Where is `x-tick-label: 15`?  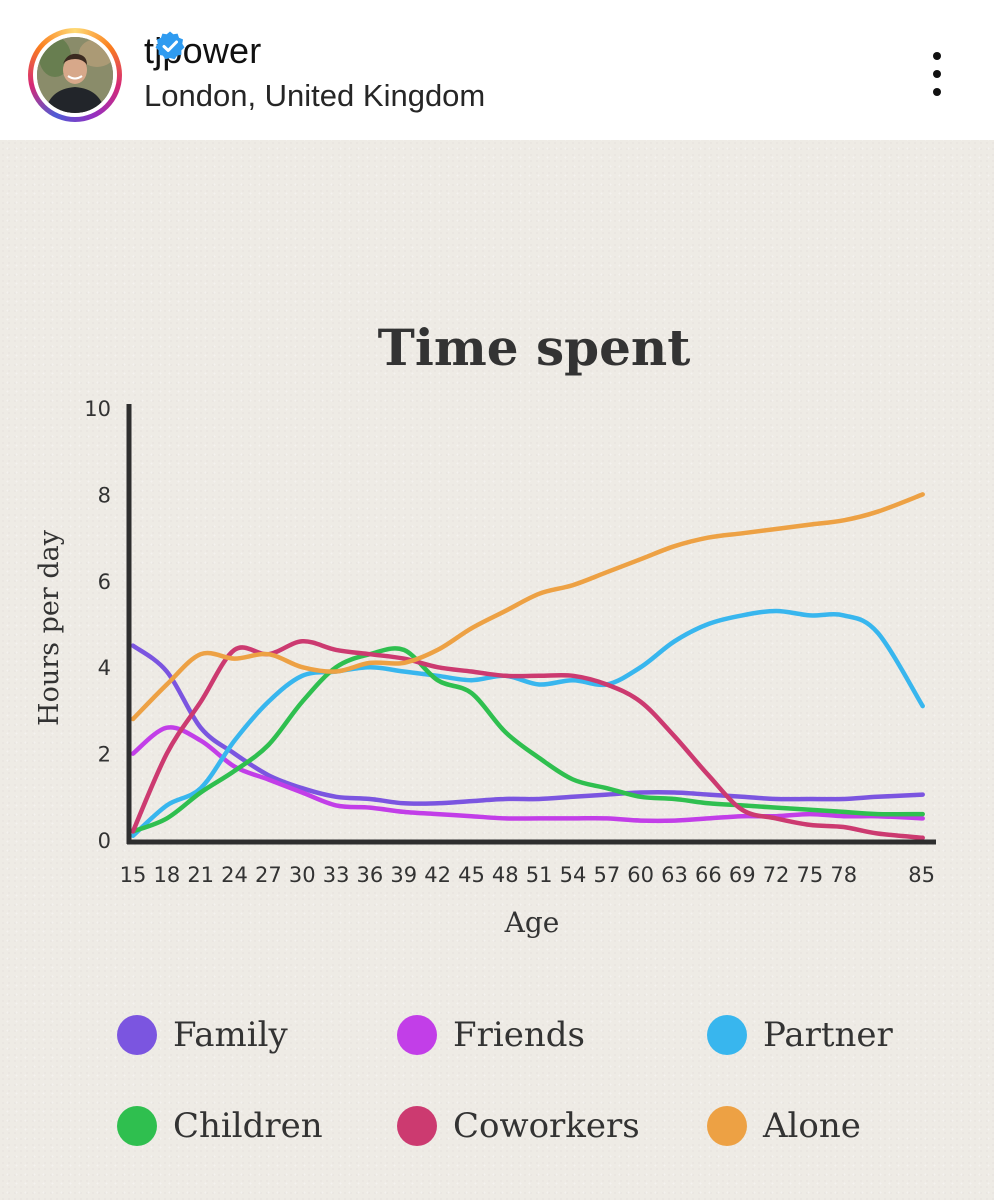 x-tick-label: 15 is located at coordinates (133, 875).